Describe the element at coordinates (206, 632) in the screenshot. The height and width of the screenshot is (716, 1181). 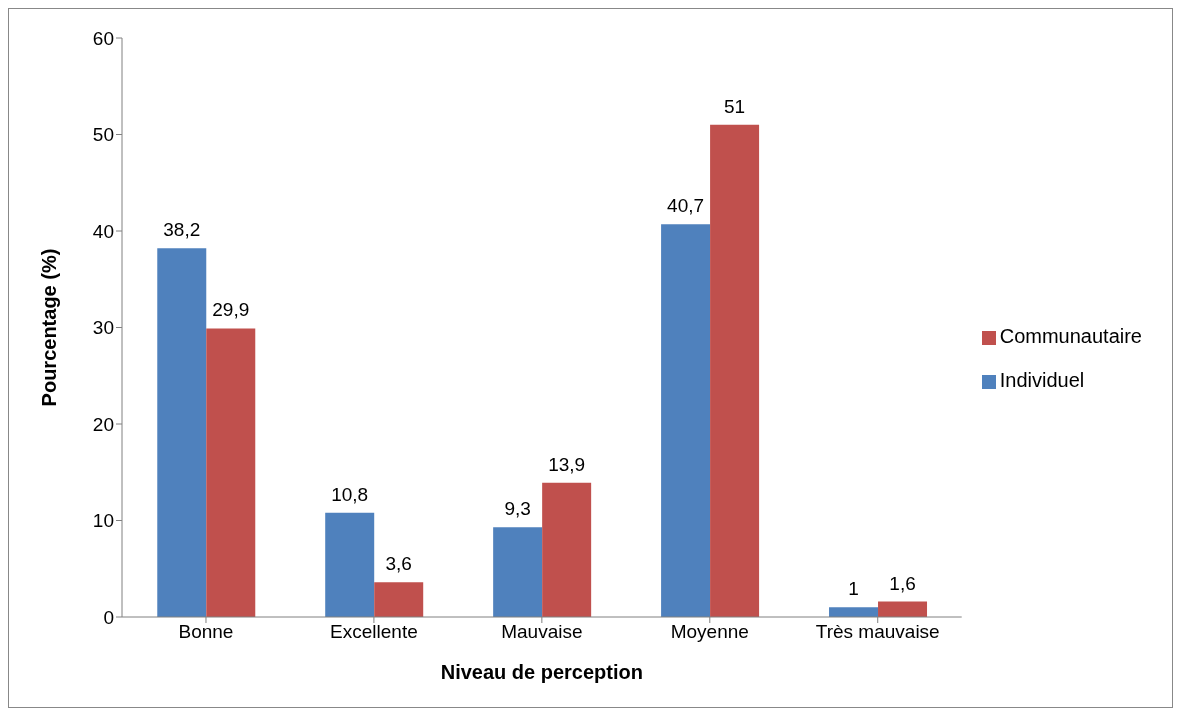
I see `x-tick-label: Bonne` at that location.